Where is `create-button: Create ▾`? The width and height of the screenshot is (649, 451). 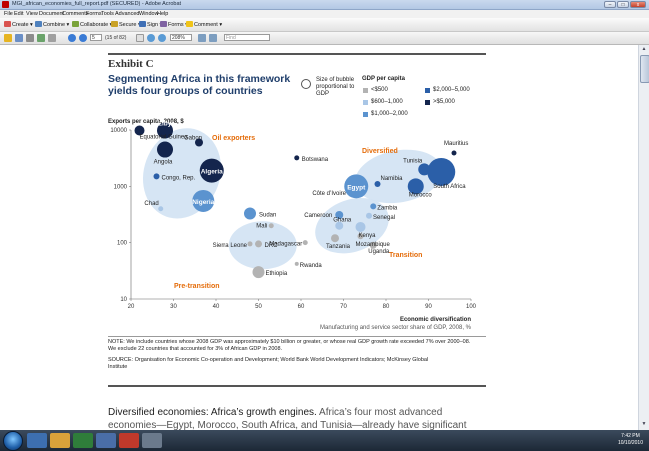 create-button: Create ▾ is located at coordinates (18, 24).